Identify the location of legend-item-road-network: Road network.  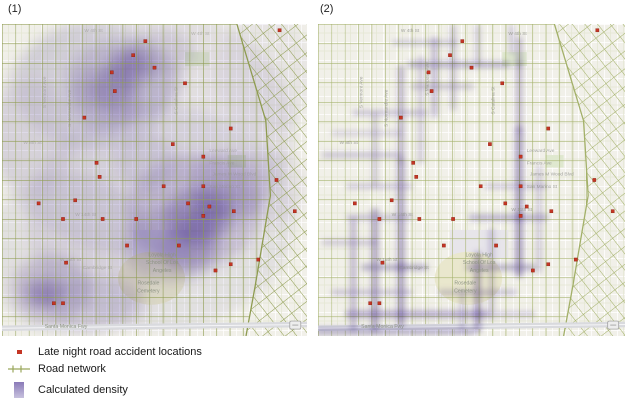
(53, 369).